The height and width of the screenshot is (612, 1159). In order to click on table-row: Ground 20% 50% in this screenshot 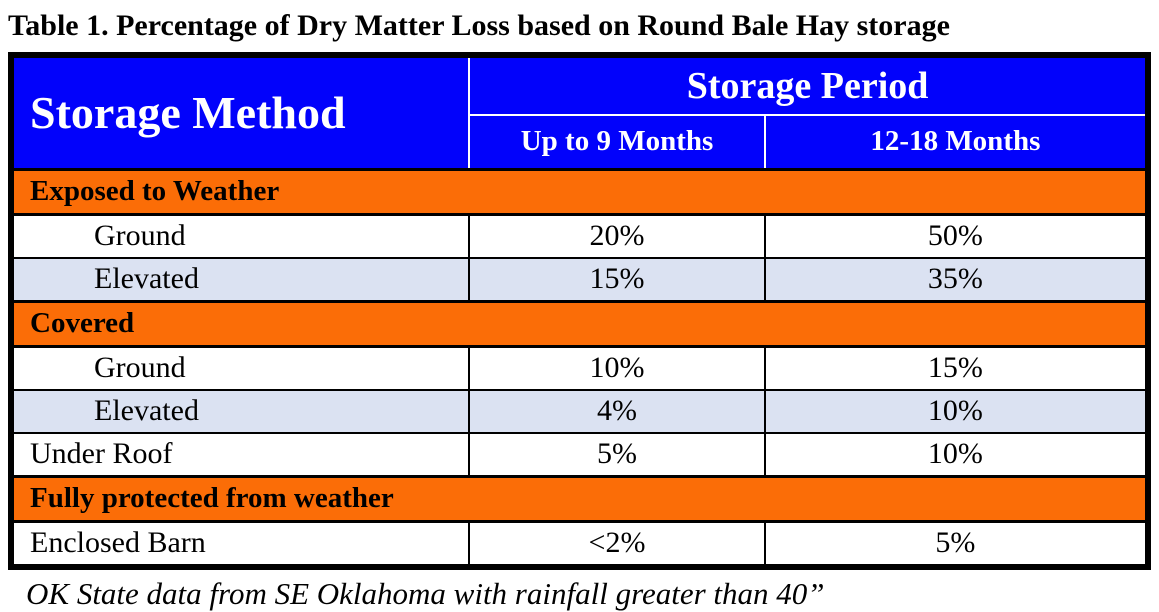, I will do `click(579, 236)`.